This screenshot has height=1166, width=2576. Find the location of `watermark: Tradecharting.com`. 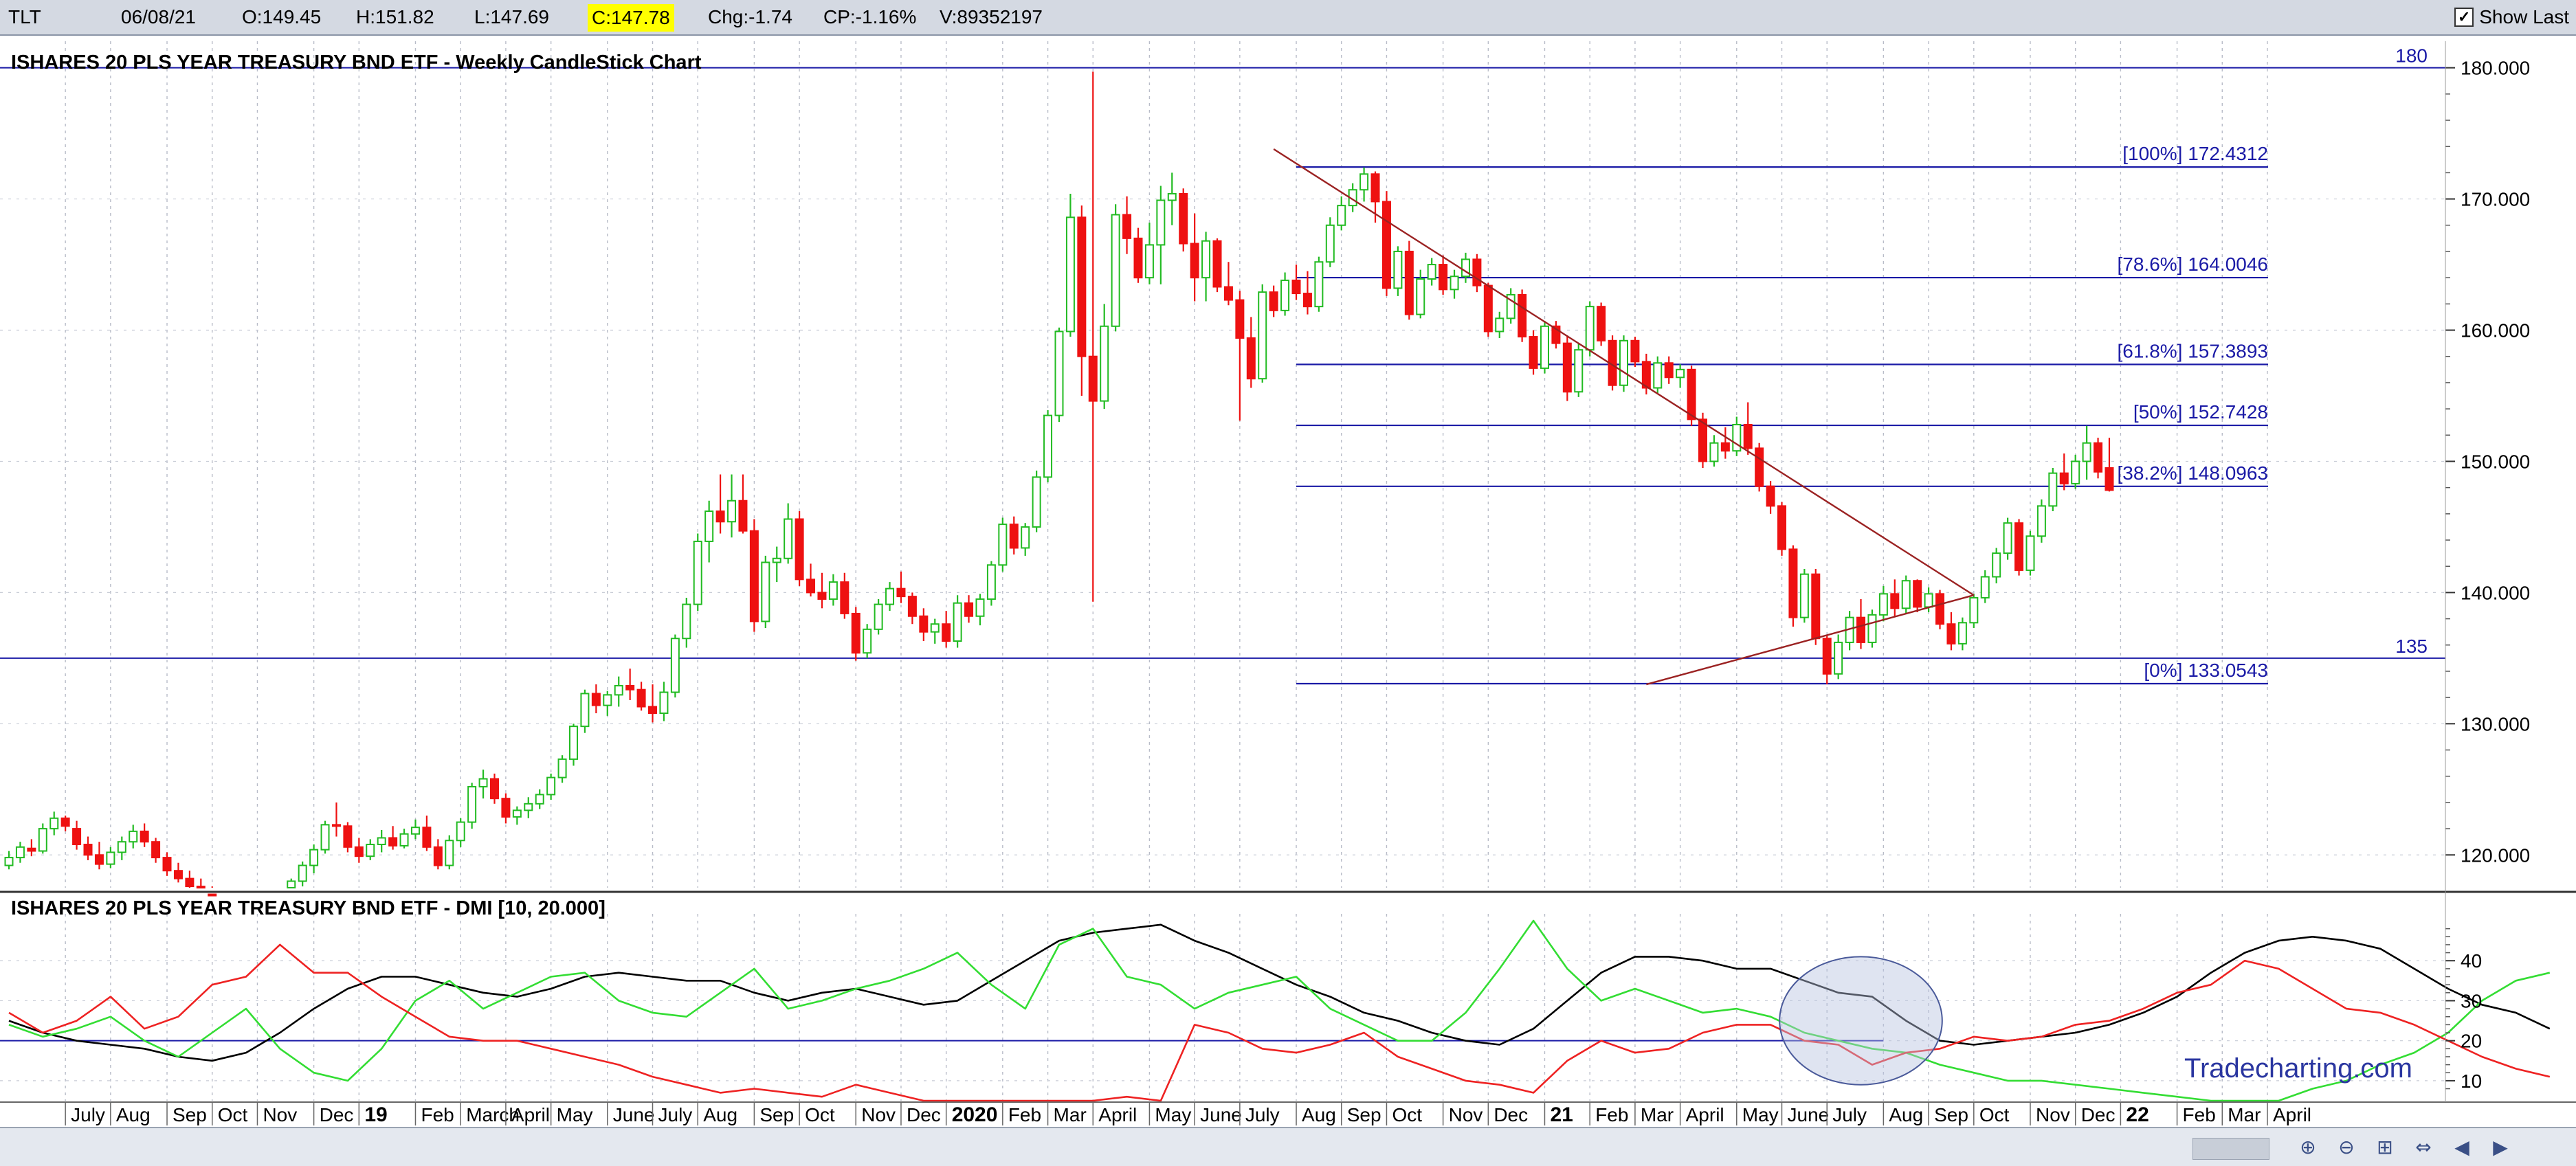

watermark: Tradecharting.com is located at coordinates (2298, 1068).